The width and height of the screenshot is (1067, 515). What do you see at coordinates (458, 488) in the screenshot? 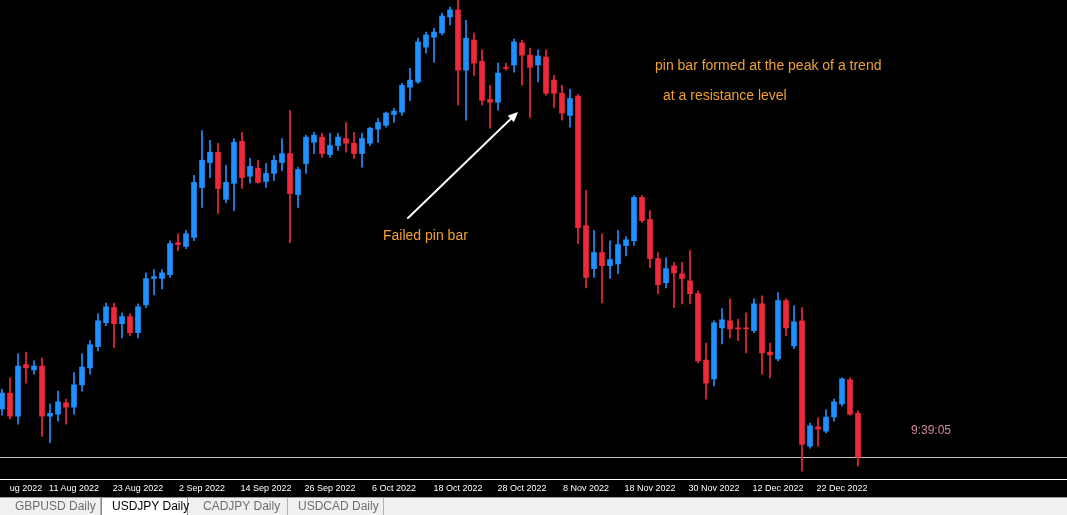
I see `x-tick-label: 18 Oct 2022` at bounding box center [458, 488].